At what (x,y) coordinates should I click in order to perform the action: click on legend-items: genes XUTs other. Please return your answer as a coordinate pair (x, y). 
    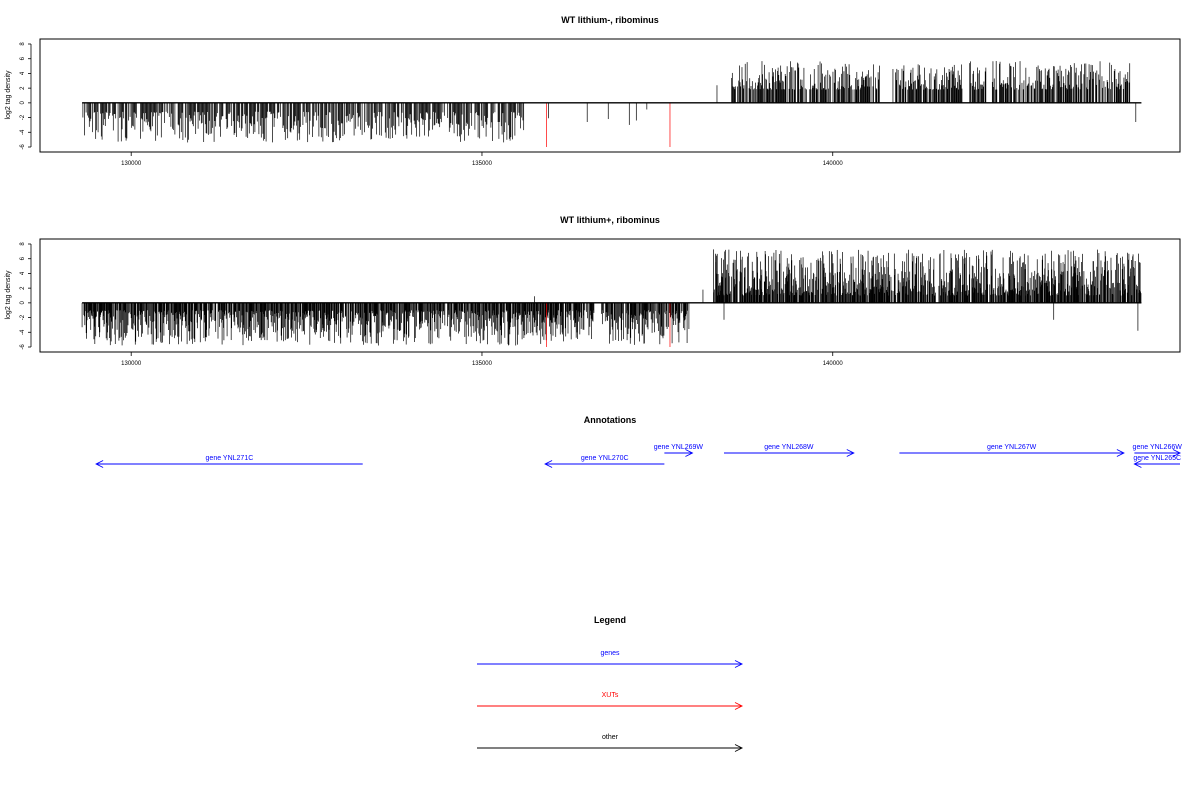
    Looking at the image, I should click on (610, 701).